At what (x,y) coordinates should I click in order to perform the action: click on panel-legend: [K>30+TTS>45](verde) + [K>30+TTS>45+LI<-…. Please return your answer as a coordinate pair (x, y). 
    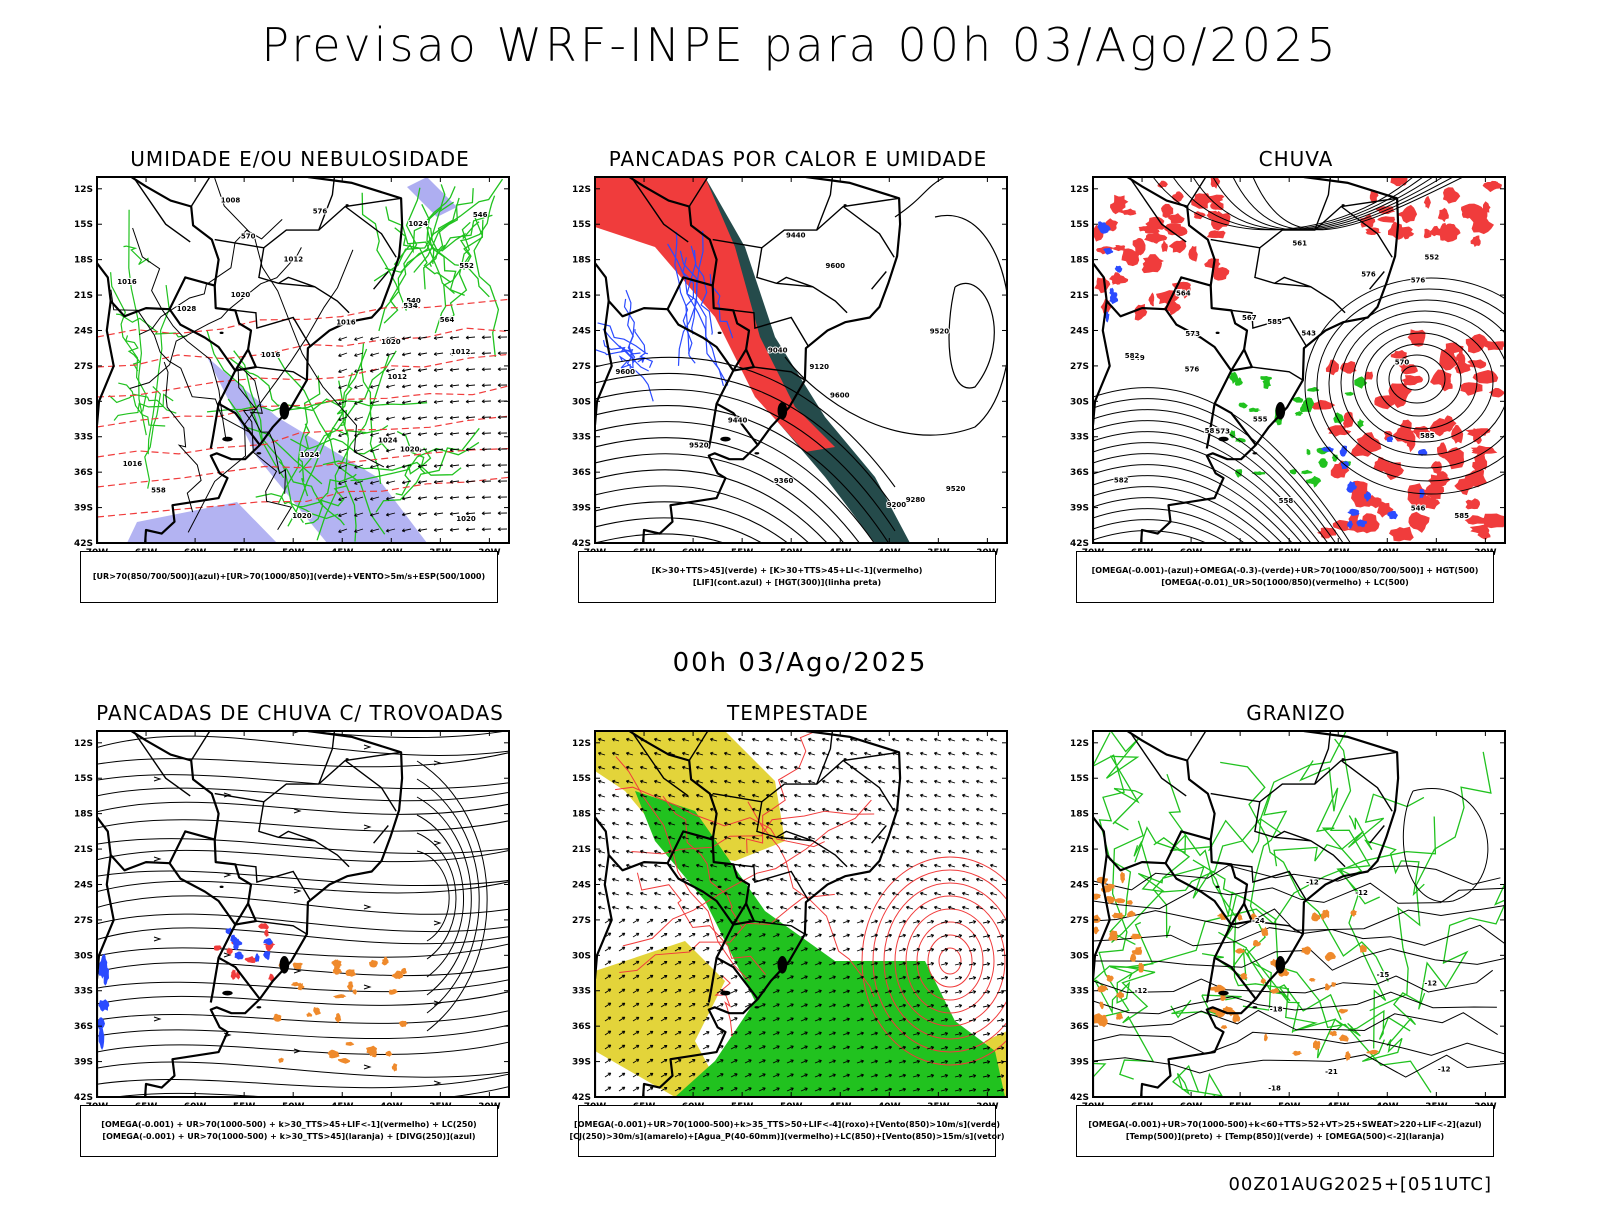
    Looking at the image, I should click on (787, 577).